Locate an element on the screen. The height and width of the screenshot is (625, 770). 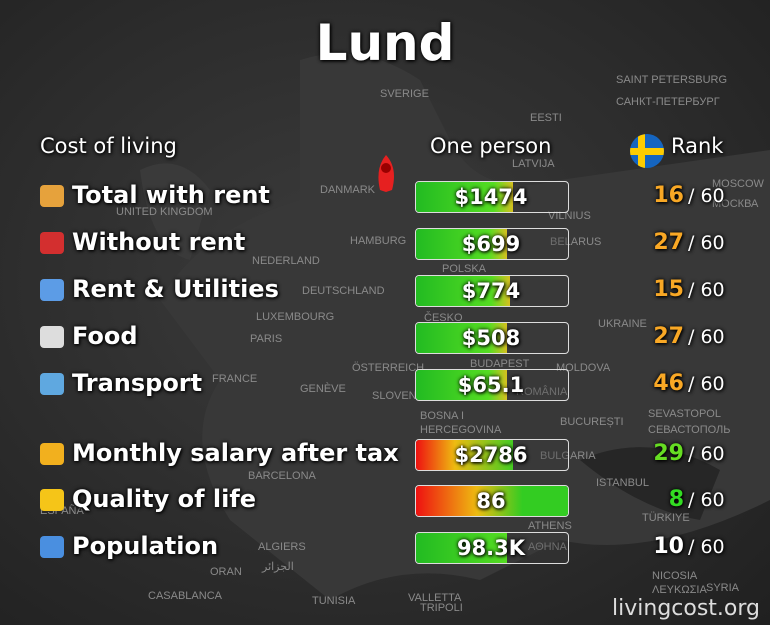
map-label: BELARUS is located at coordinates (576, 242).